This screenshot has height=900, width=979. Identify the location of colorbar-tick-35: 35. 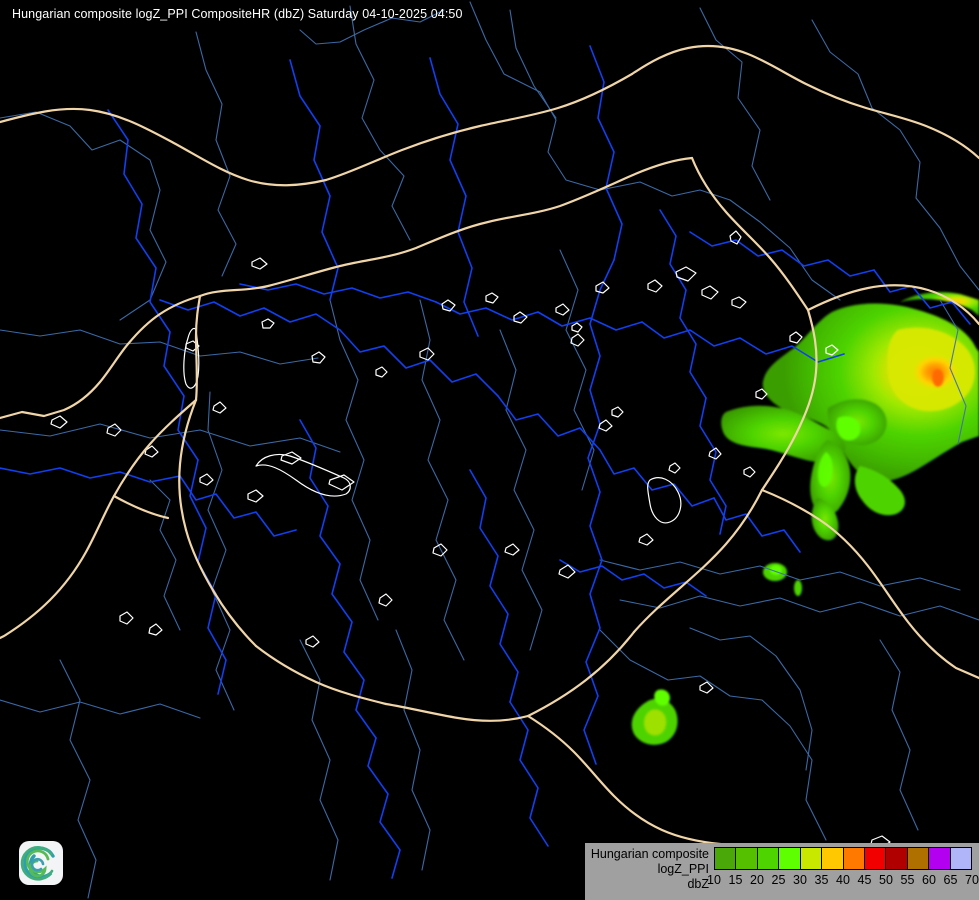
(821, 880).